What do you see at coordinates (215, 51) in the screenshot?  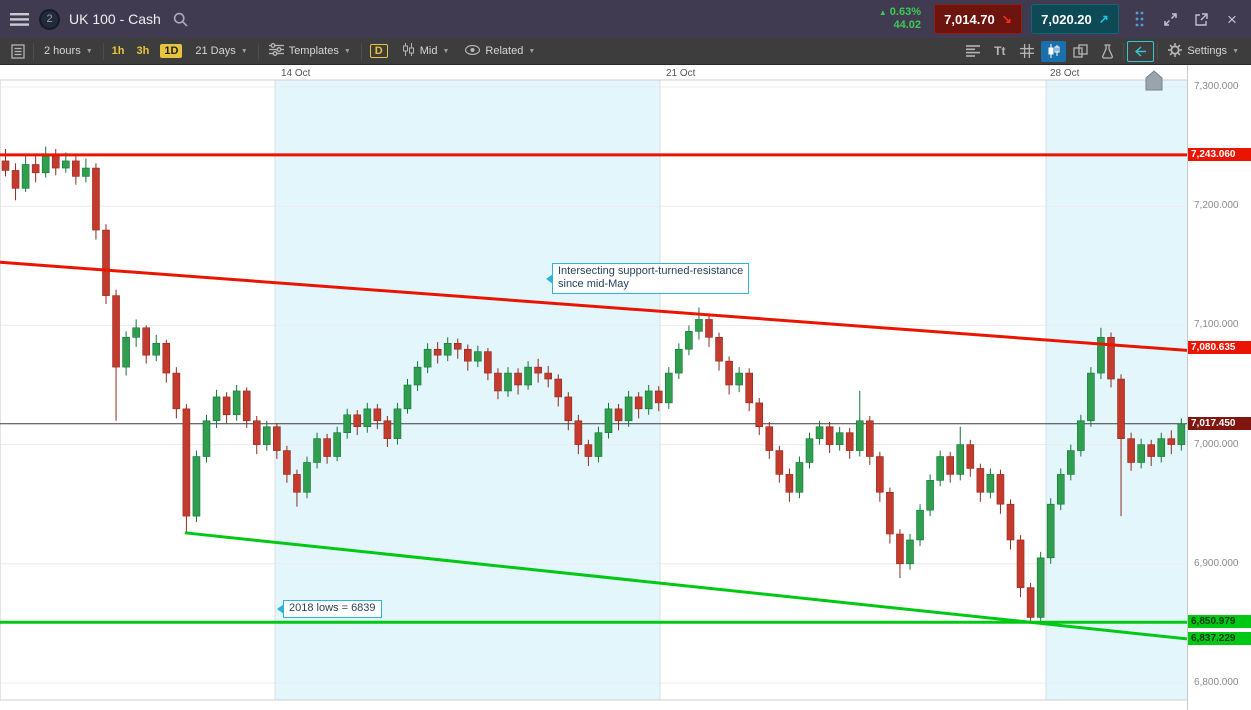 I see `range-label: 21 Days` at bounding box center [215, 51].